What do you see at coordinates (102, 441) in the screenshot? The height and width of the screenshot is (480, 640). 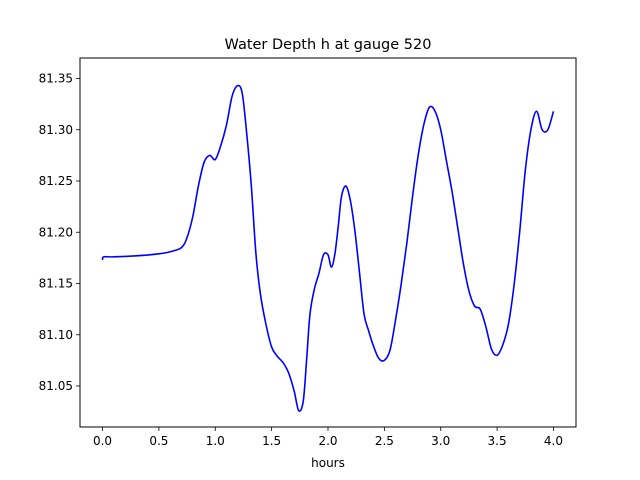 I see `x-tick-label: 0.0` at bounding box center [102, 441].